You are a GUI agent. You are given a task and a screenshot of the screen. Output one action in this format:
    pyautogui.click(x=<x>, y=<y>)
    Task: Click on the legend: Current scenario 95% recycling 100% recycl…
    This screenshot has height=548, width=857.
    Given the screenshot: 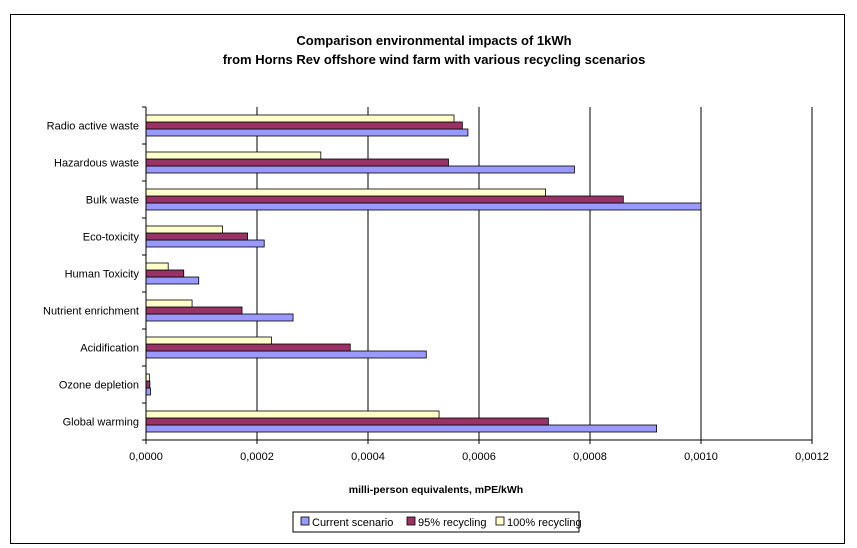 What is the action you would take?
    pyautogui.click(x=437, y=522)
    